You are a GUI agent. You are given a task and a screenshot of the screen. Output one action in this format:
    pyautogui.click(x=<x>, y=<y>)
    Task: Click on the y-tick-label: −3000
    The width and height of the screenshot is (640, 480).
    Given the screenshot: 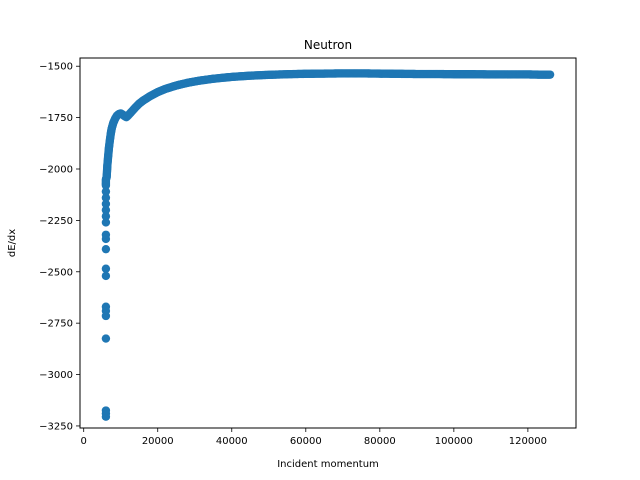 What is the action you would take?
    pyautogui.click(x=56, y=375)
    